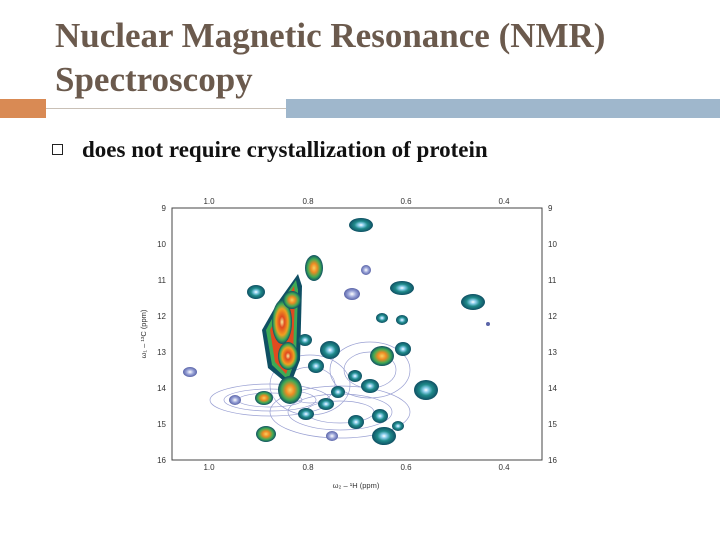 This screenshot has width=720, height=540. Describe the element at coordinates (552, 280) in the screenshot. I see `y-tick-right-11: 11` at that location.